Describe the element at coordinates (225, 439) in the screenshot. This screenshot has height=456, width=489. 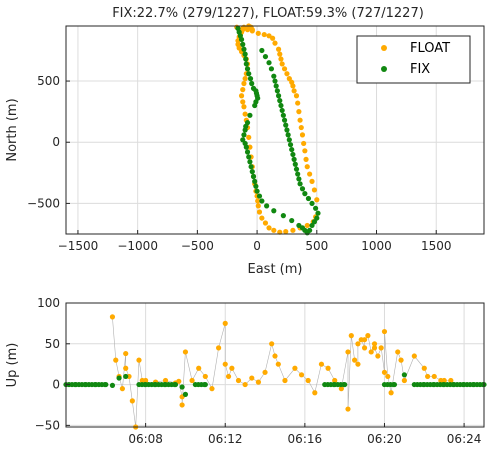
I see `bottom-x-tick-label: 06:12` at that location.